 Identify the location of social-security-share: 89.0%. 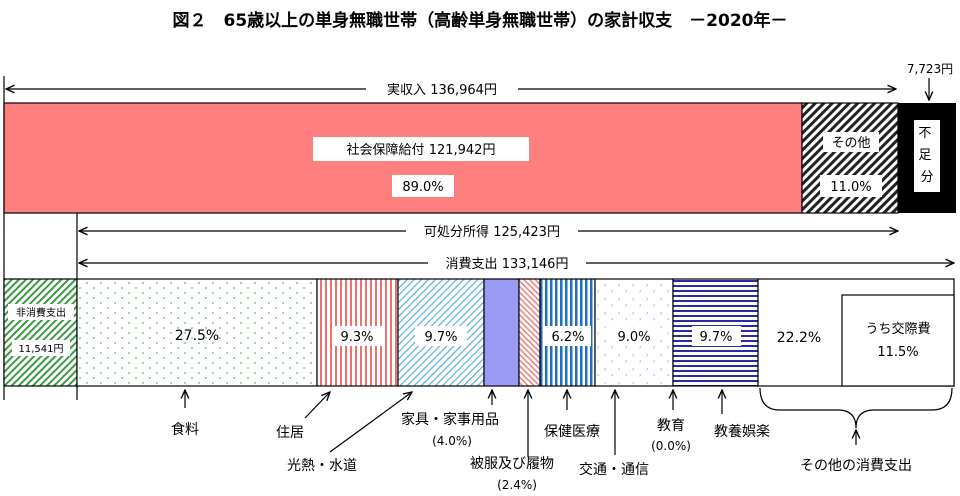
(422, 187).